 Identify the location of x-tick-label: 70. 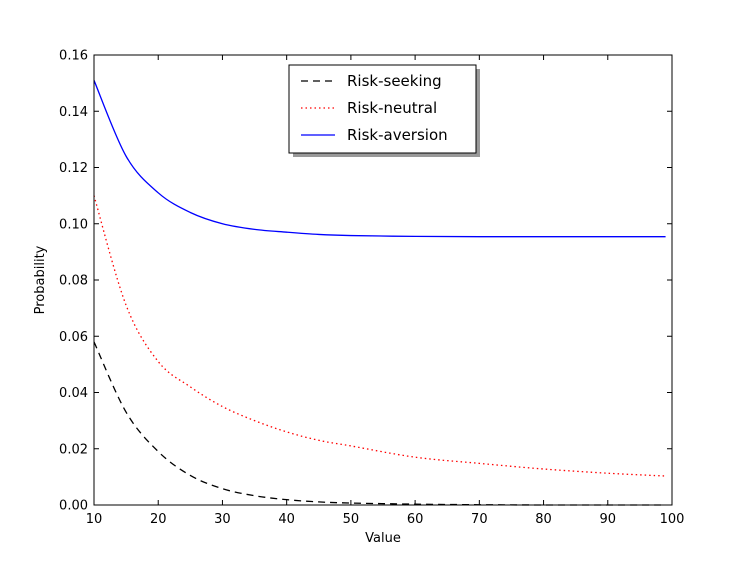
(479, 519).